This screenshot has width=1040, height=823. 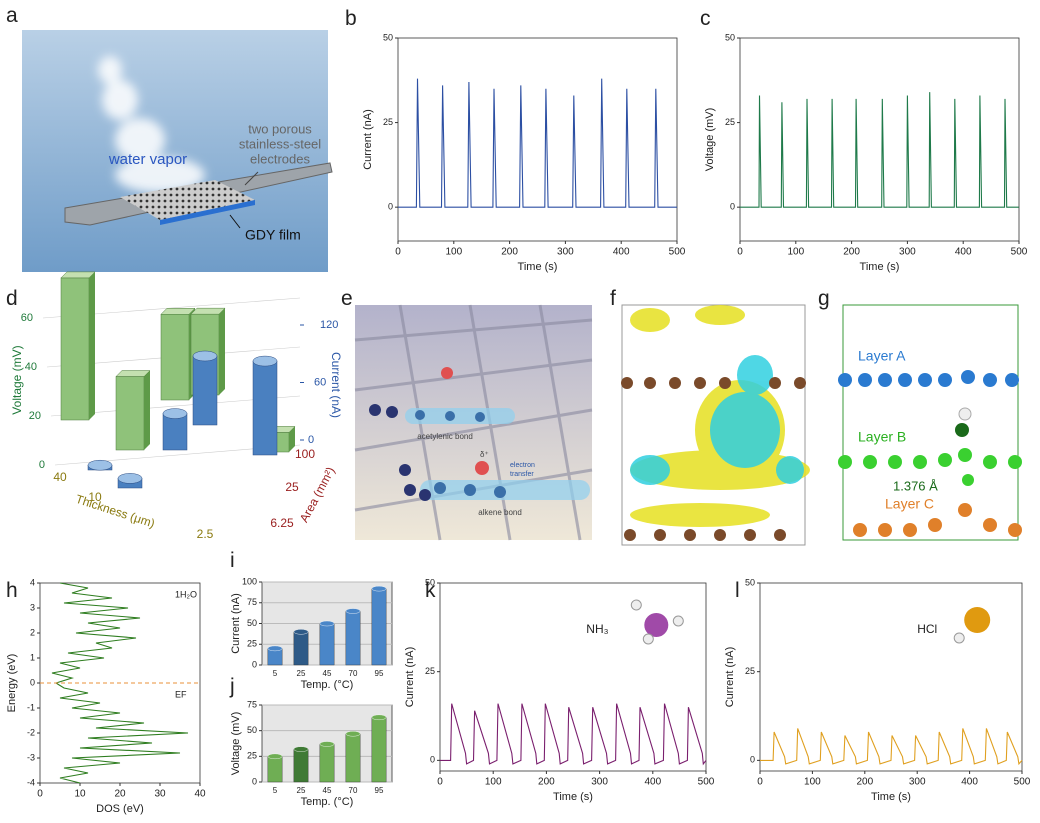 What do you see at coordinates (447, 373) in the screenshot?
I see `oxygen` at bounding box center [447, 373].